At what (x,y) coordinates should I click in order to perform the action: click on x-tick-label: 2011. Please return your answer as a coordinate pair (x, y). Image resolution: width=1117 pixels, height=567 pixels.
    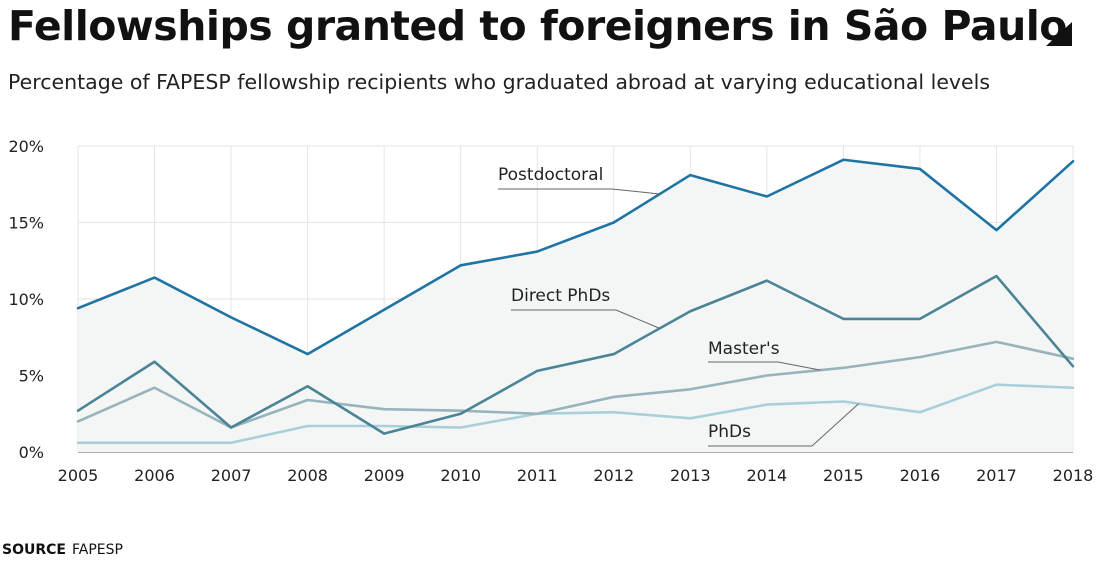
    Looking at the image, I should click on (537, 475).